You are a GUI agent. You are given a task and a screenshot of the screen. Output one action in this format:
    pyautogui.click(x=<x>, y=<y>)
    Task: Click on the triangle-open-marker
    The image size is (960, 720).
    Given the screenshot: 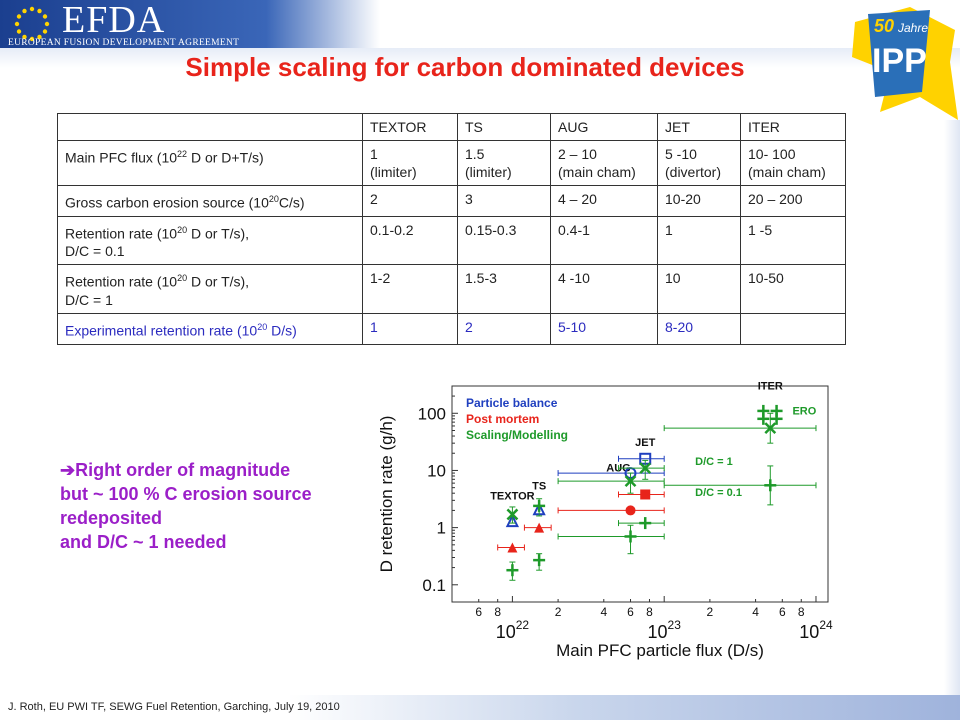 What is the action you would take?
    pyautogui.click(x=512, y=520)
    